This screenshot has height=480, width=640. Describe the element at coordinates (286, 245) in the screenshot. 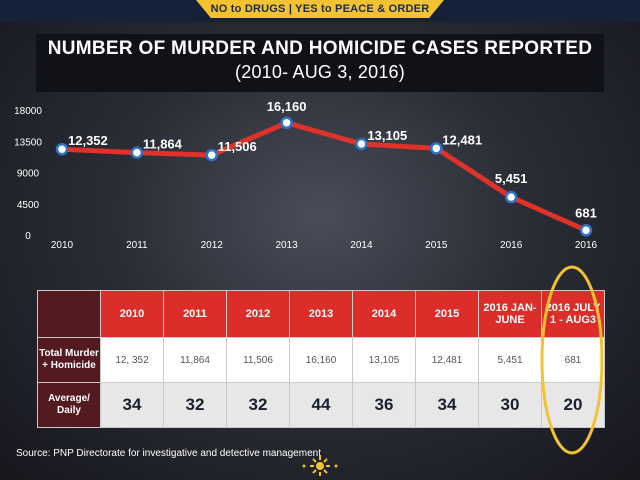

I see `x-tick-label: 2013` at that location.